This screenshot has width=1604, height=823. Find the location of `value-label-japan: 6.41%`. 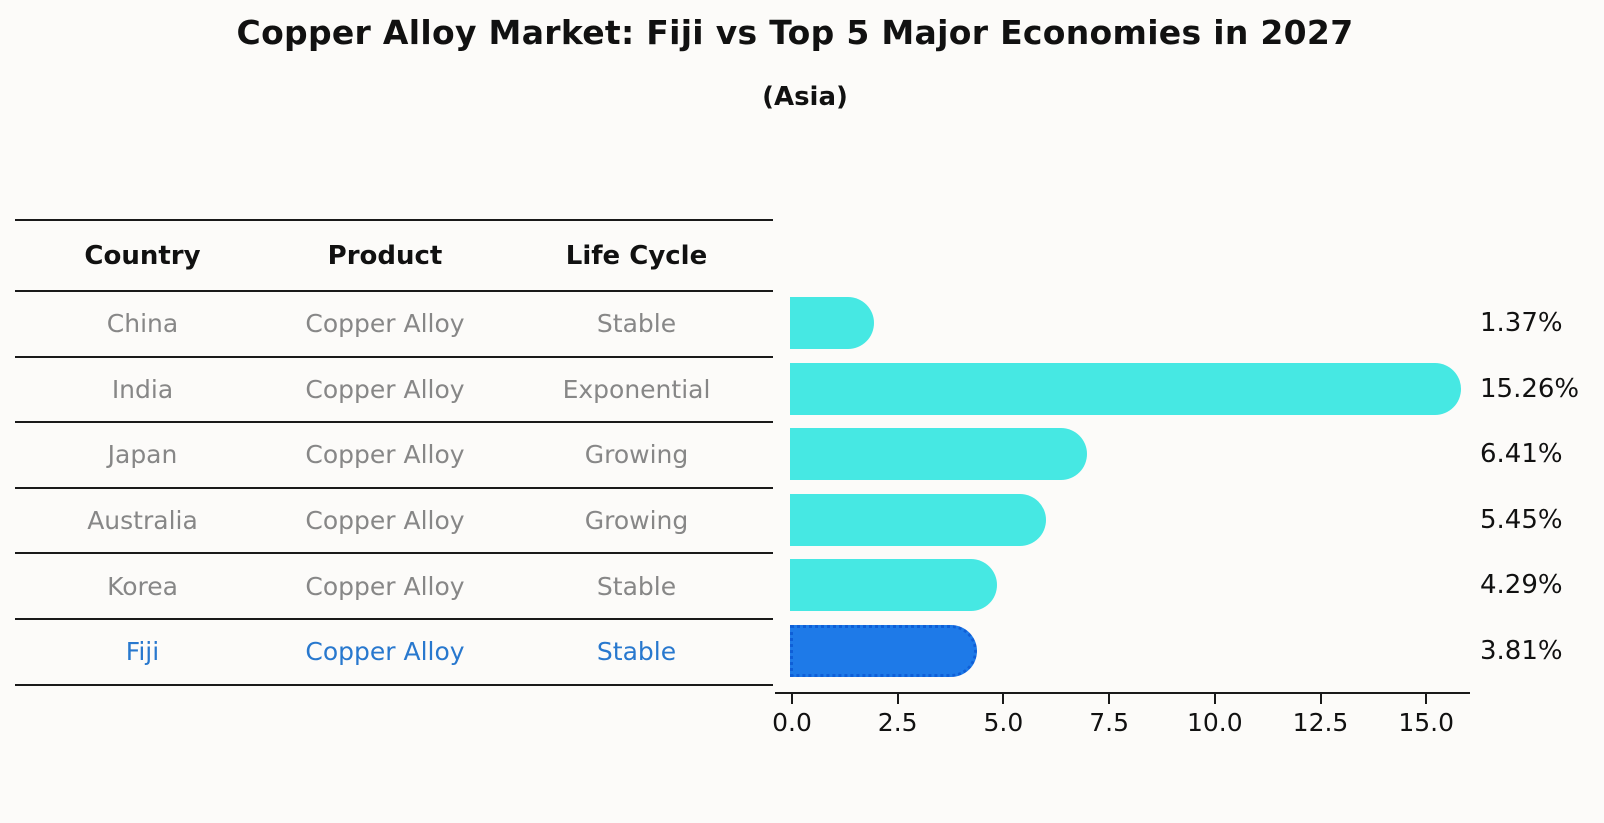

value-label-japan: 6.41% is located at coordinates (1521, 454).